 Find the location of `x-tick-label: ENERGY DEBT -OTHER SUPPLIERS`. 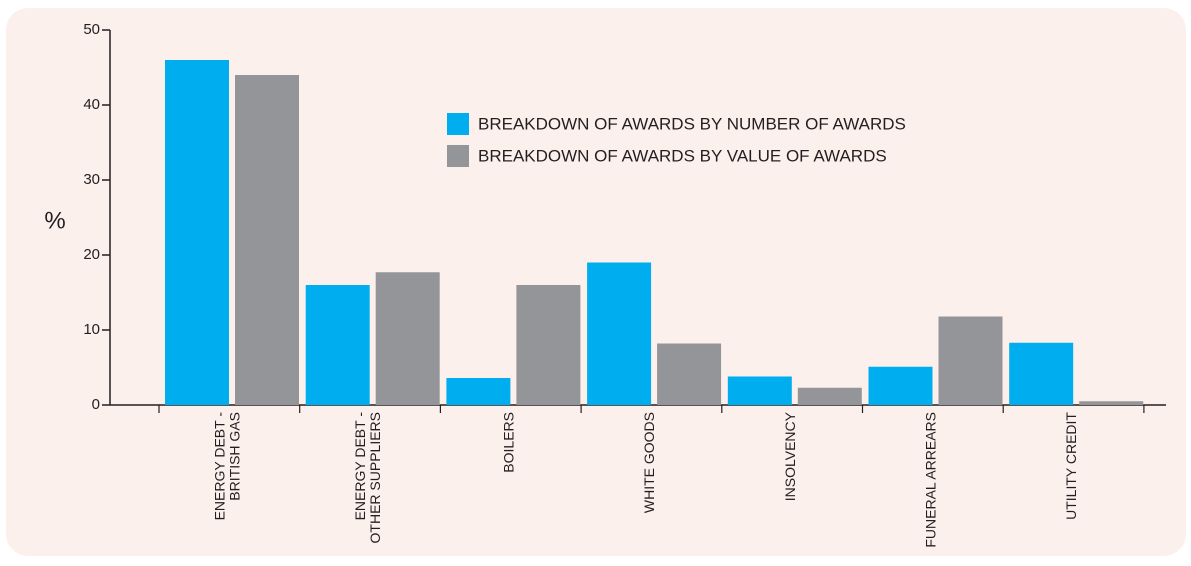

x-tick-label: ENERGY DEBT -OTHER SUPPLIERS is located at coordinates (367, 478).